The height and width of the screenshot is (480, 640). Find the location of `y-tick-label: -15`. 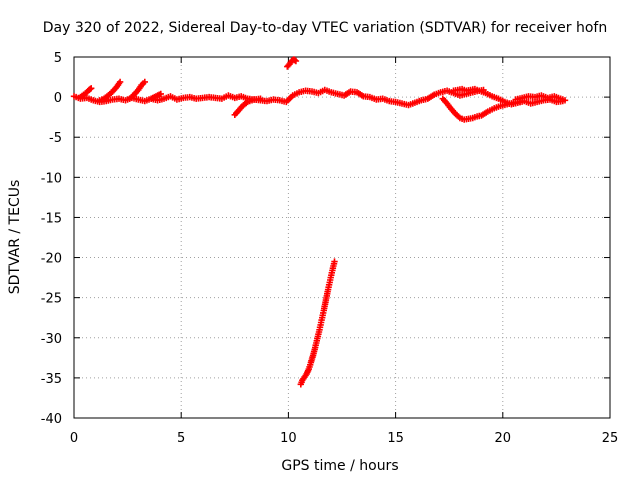

y-tick-label: -15 is located at coordinates (51, 218).